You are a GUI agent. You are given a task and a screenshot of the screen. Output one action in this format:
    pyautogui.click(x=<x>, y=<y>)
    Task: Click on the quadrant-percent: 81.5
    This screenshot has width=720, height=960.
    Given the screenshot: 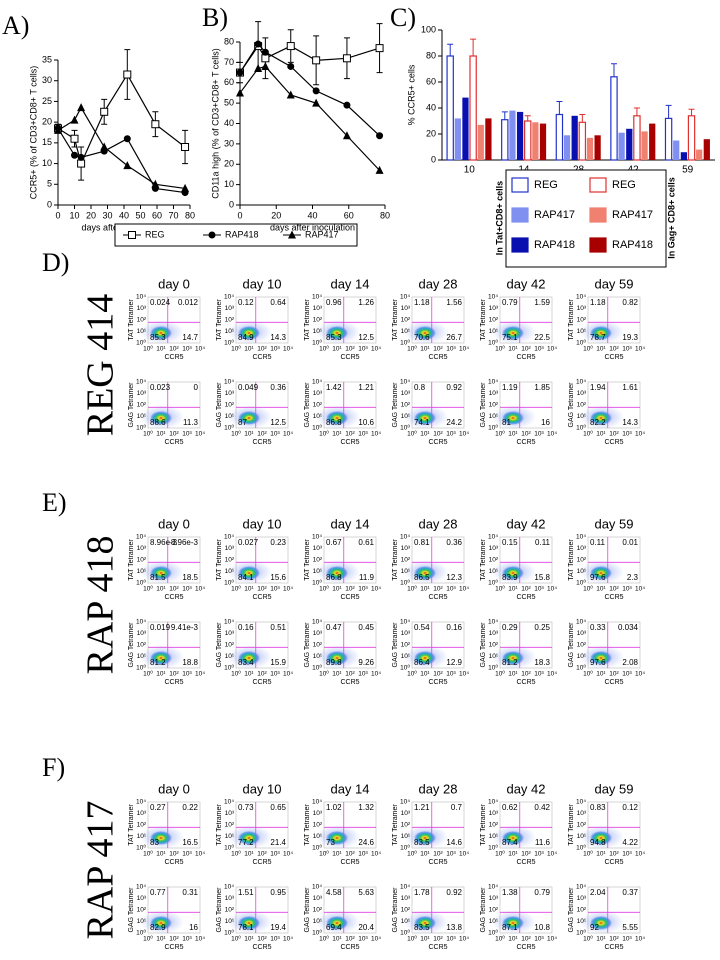 What is the action you would take?
    pyautogui.click(x=158, y=577)
    